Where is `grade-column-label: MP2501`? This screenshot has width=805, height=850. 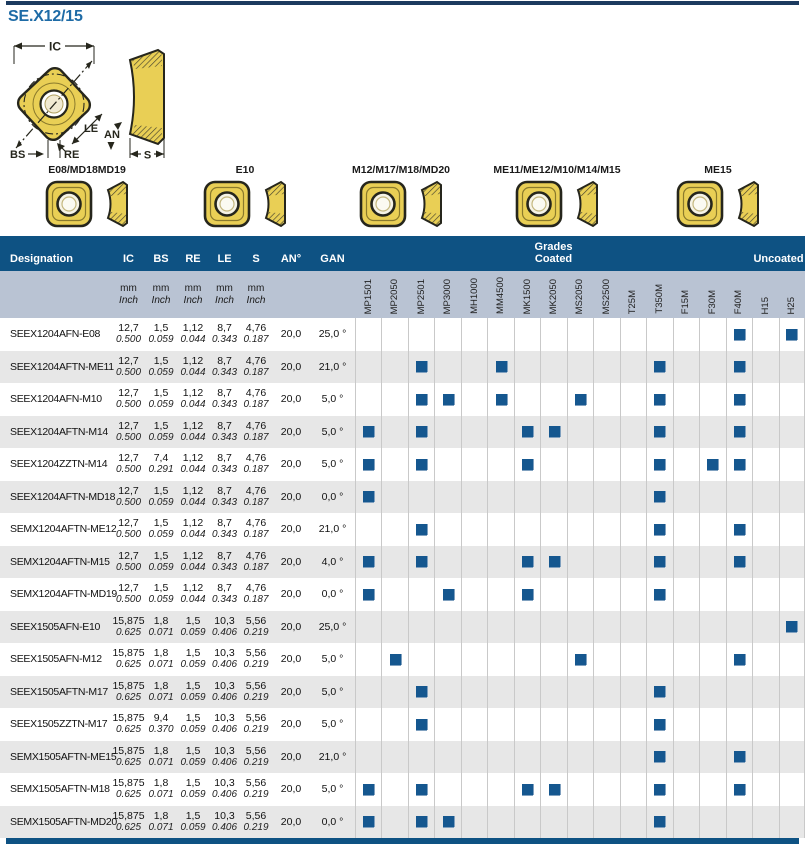 grade-column-label: MP2501 is located at coordinates (421, 294).